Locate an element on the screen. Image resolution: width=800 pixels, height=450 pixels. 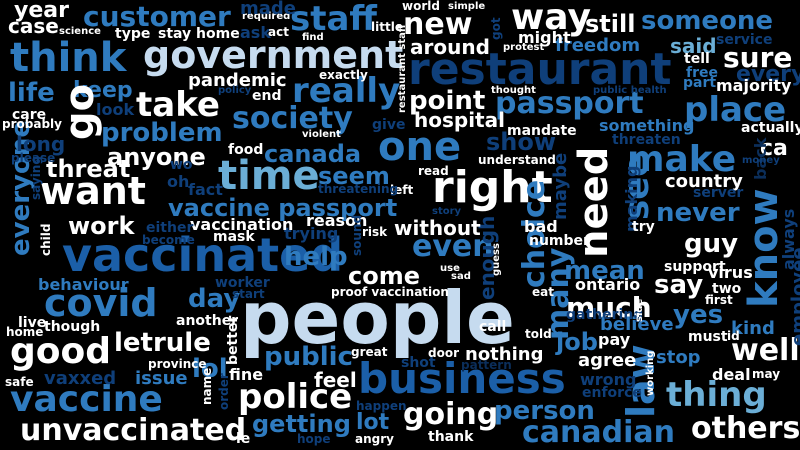
cloud-word: wrong is located at coordinates (608, 379).